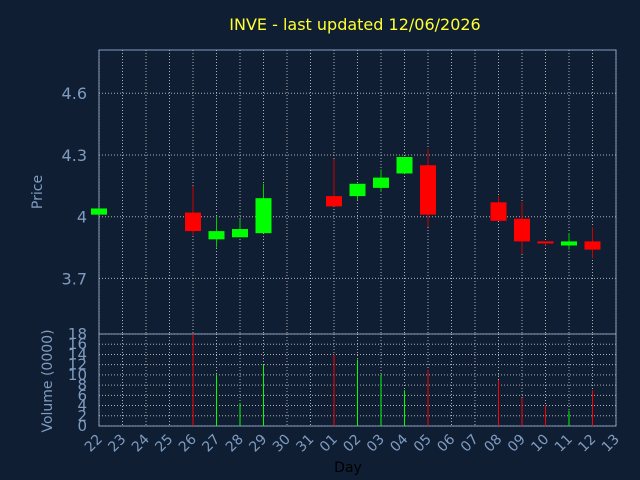  What do you see at coordinates (74, 278) in the screenshot?
I see `price-tick-label: 3.7` at bounding box center [74, 278].